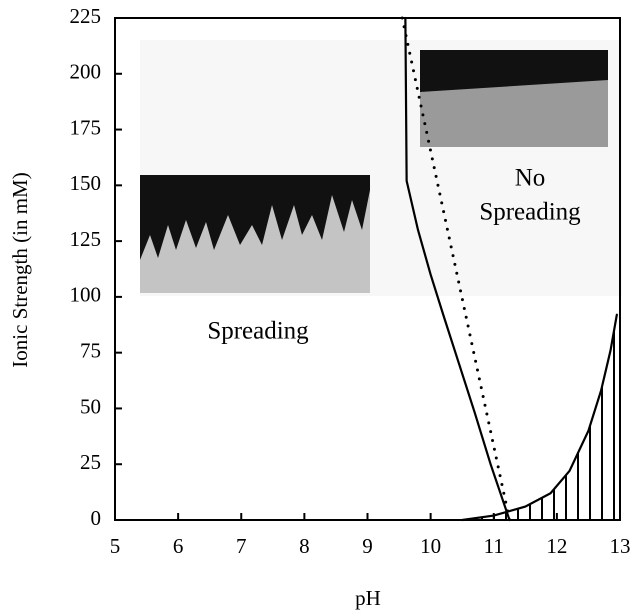  What do you see at coordinates (367, 546) in the screenshot?
I see `x-tick-label: 9` at bounding box center [367, 546].